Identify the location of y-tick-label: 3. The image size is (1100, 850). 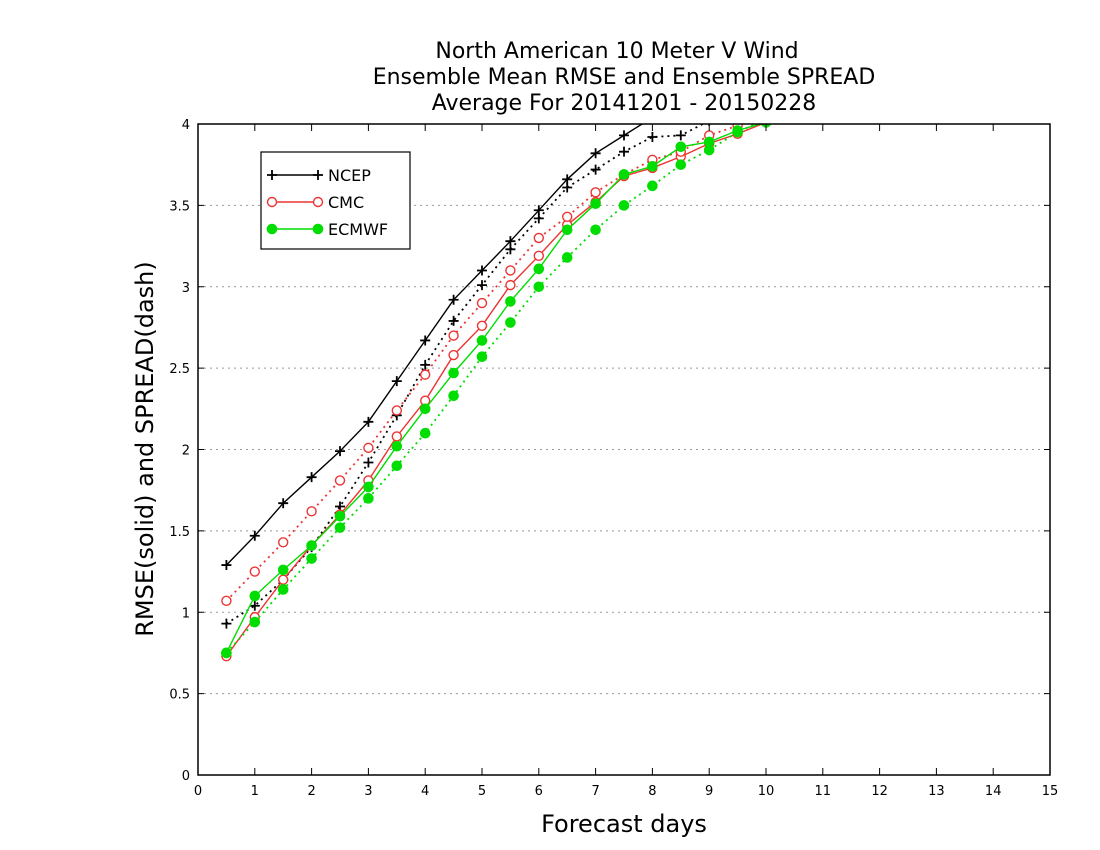
(186, 288).